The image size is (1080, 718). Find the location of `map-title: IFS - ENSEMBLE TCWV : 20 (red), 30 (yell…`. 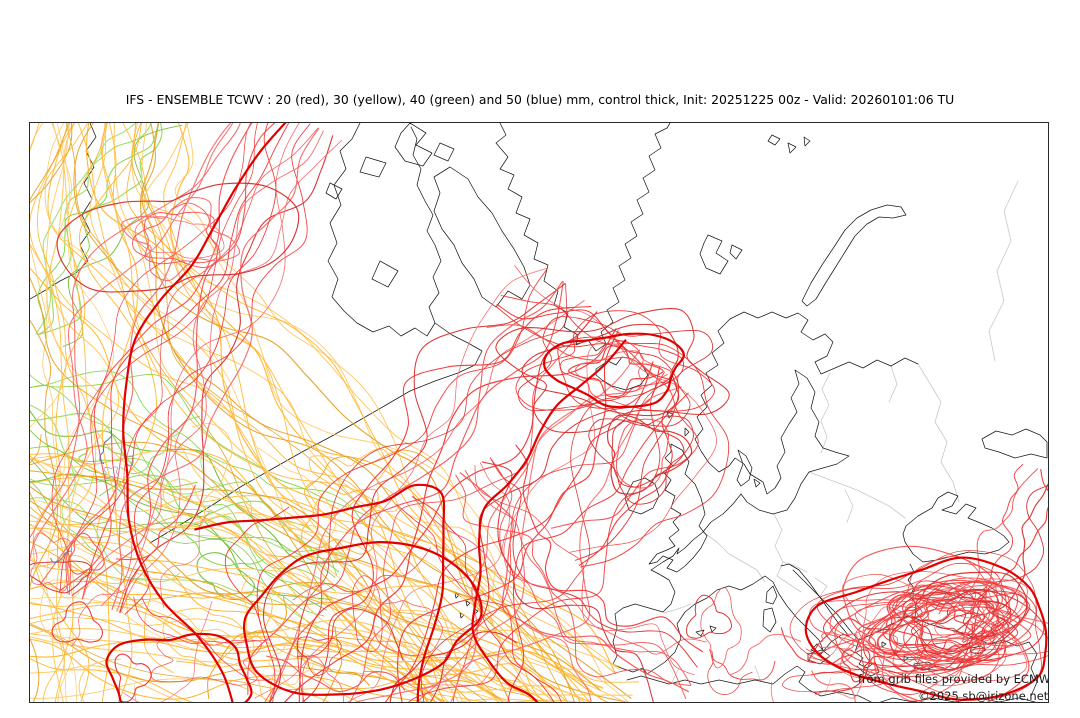

map-title: IFS - ENSEMBLE TCWV : 20 (red), 30 (yell… is located at coordinates (540, 99).